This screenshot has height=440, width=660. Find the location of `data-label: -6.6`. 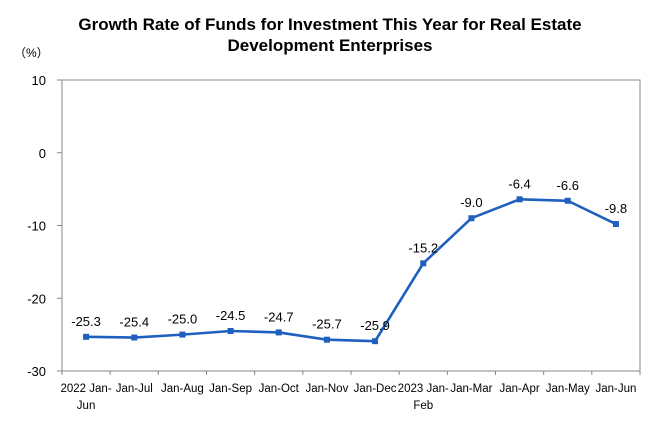

data-label: -6.6 is located at coordinates (568, 185).